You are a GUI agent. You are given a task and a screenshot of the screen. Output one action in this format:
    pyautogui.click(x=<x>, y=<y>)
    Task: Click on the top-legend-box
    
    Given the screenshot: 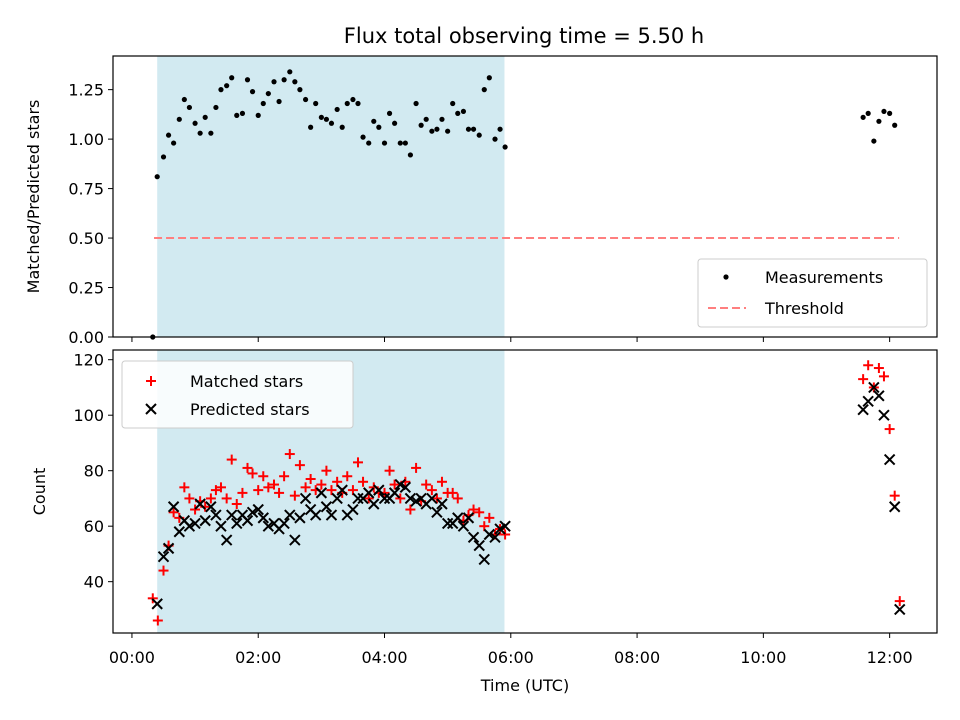 What is the action you would take?
    pyautogui.click(x=812, y=293)
    